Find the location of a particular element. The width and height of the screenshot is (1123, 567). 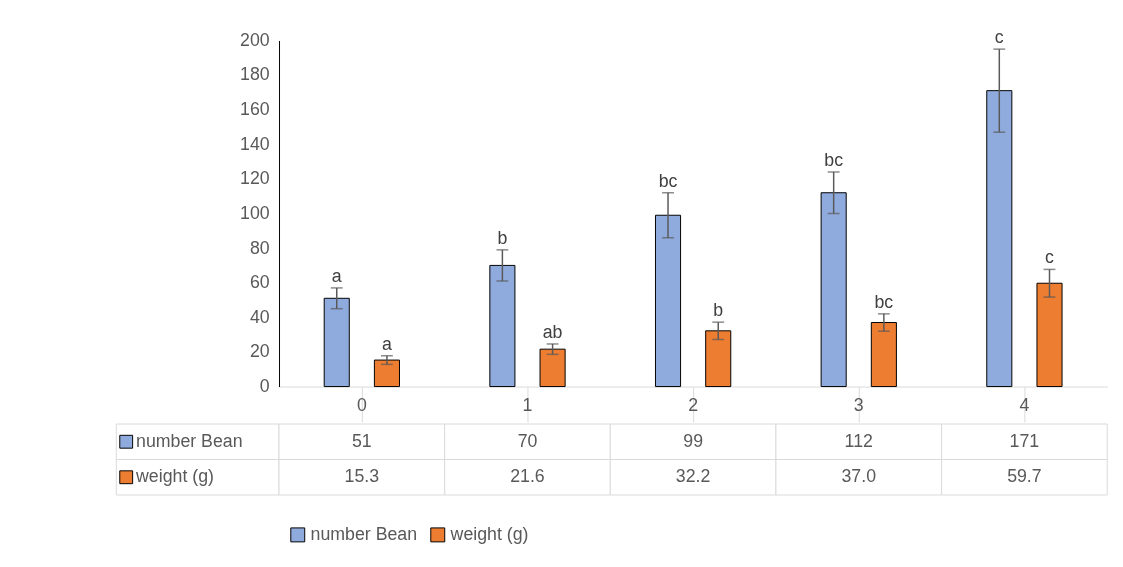

y-tick-label: 60 is located at coordinates (259, 282).